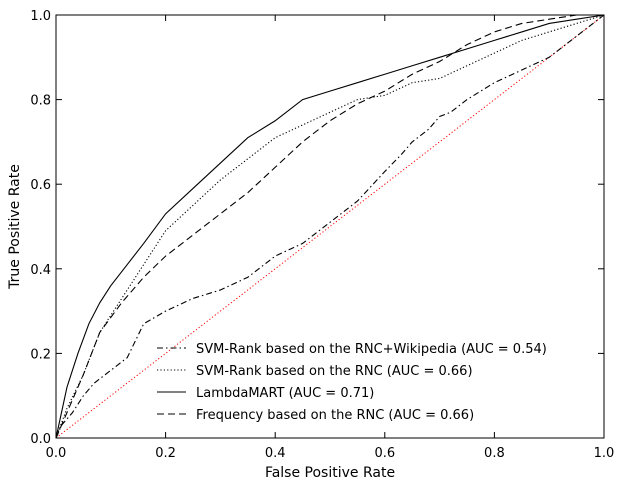  I want to click on y-tick-label: 0.8, so click(40, 101).